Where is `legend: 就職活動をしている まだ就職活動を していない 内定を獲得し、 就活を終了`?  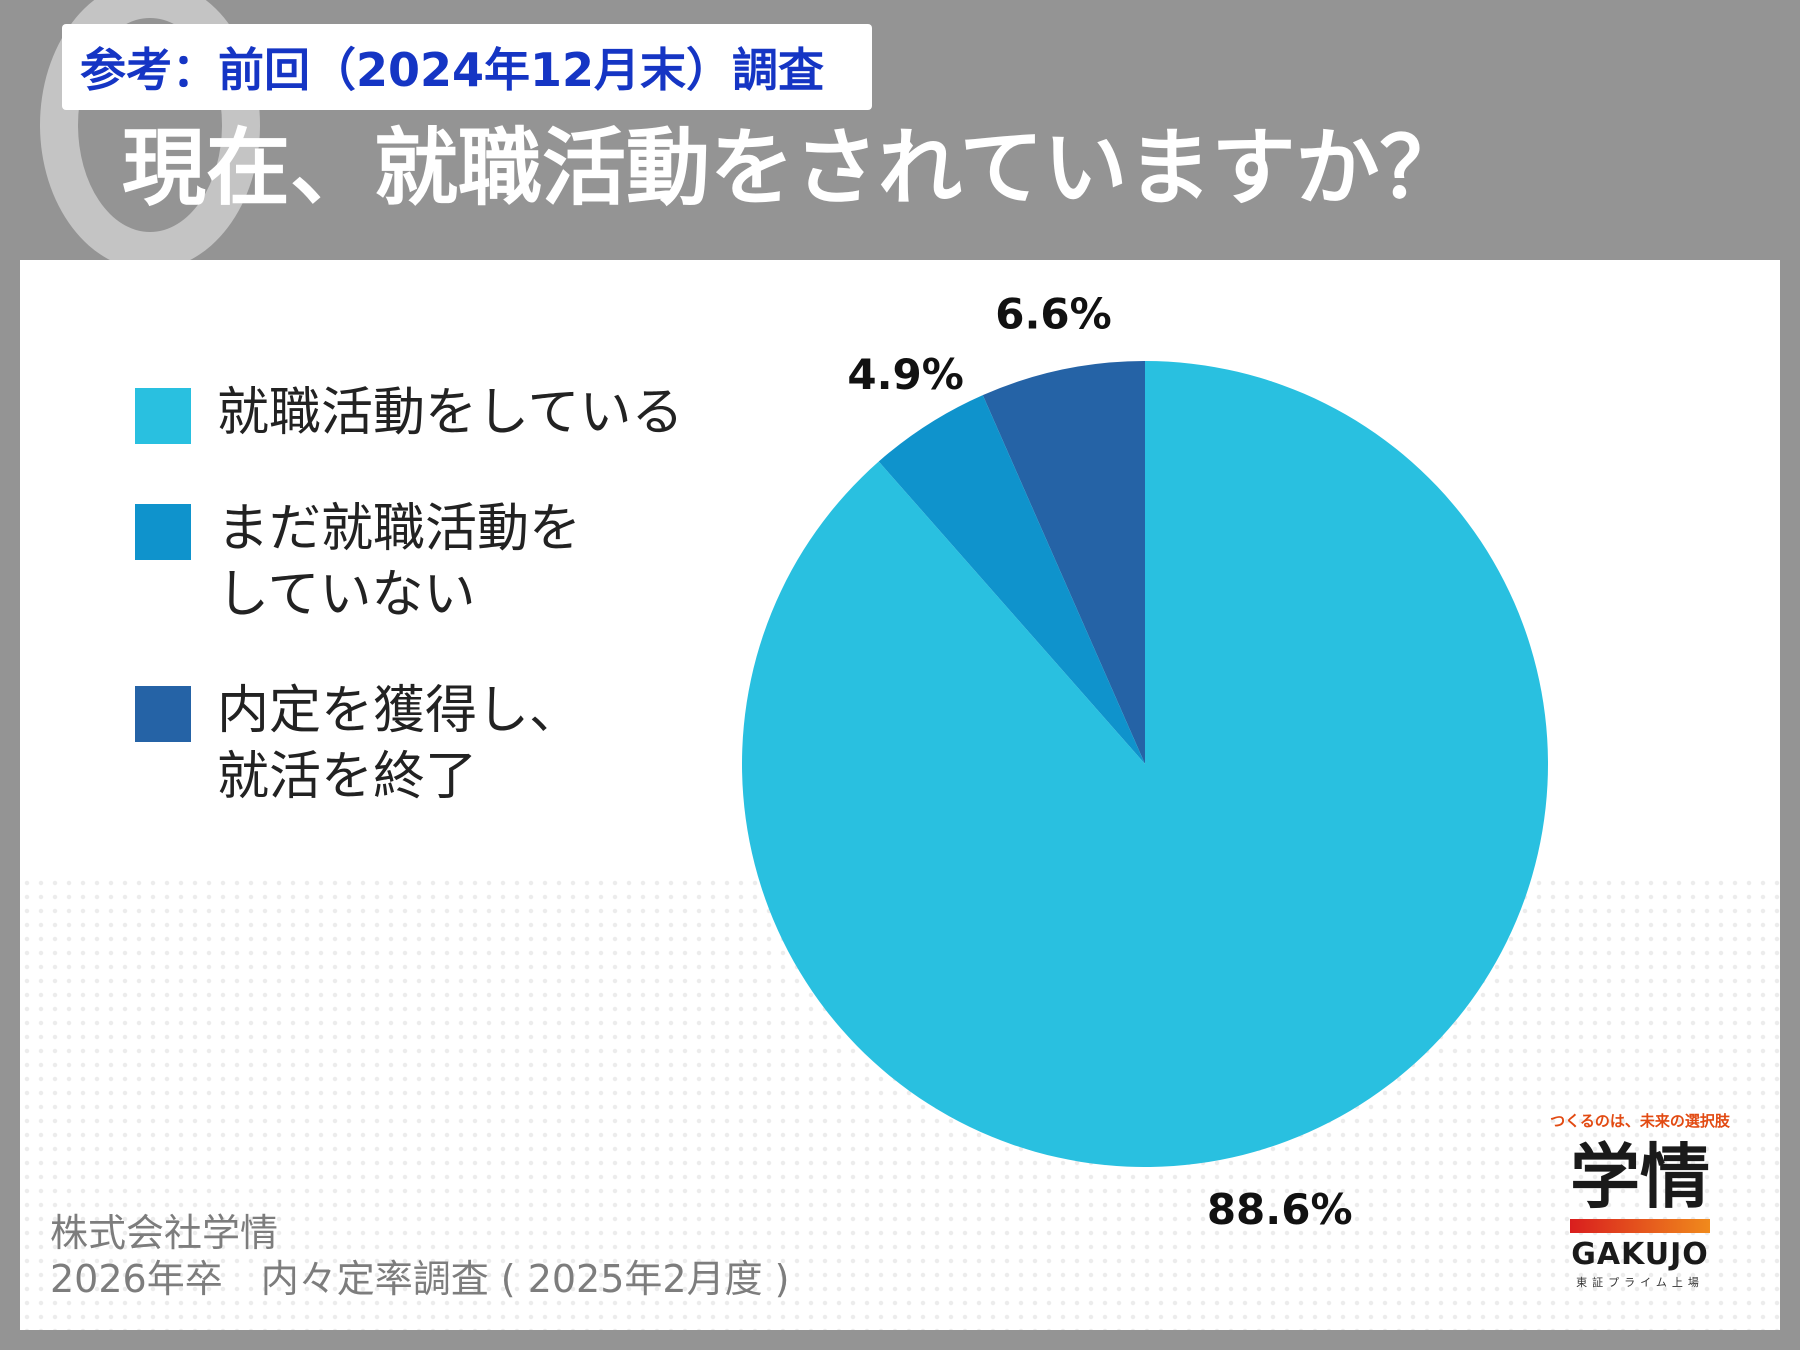
legend: 就職活動をしている まだ就職活動を していない 内定を獲得し、 就活を終了 is located at coordinates (445, 620).